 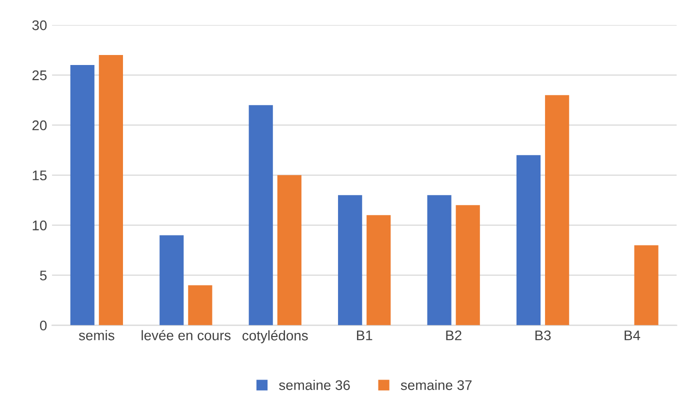 I want to click on y-tick-label: 15, so click(x=39, y=175).